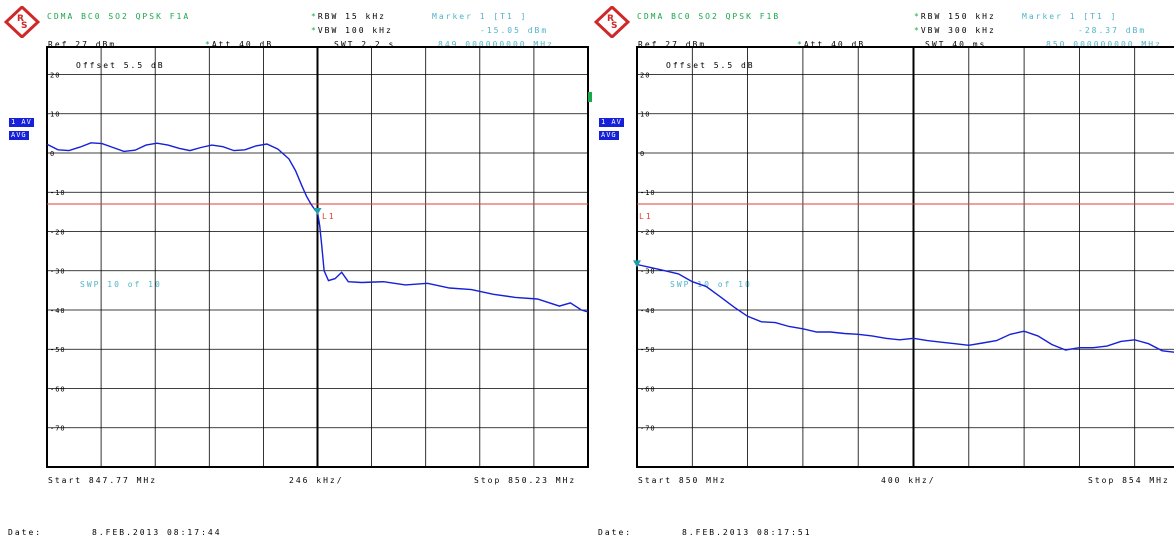 The width and height of the screenshot is (1174, 537). I want to click on marker-level: -28.37 dBm, so click(1112, 30).